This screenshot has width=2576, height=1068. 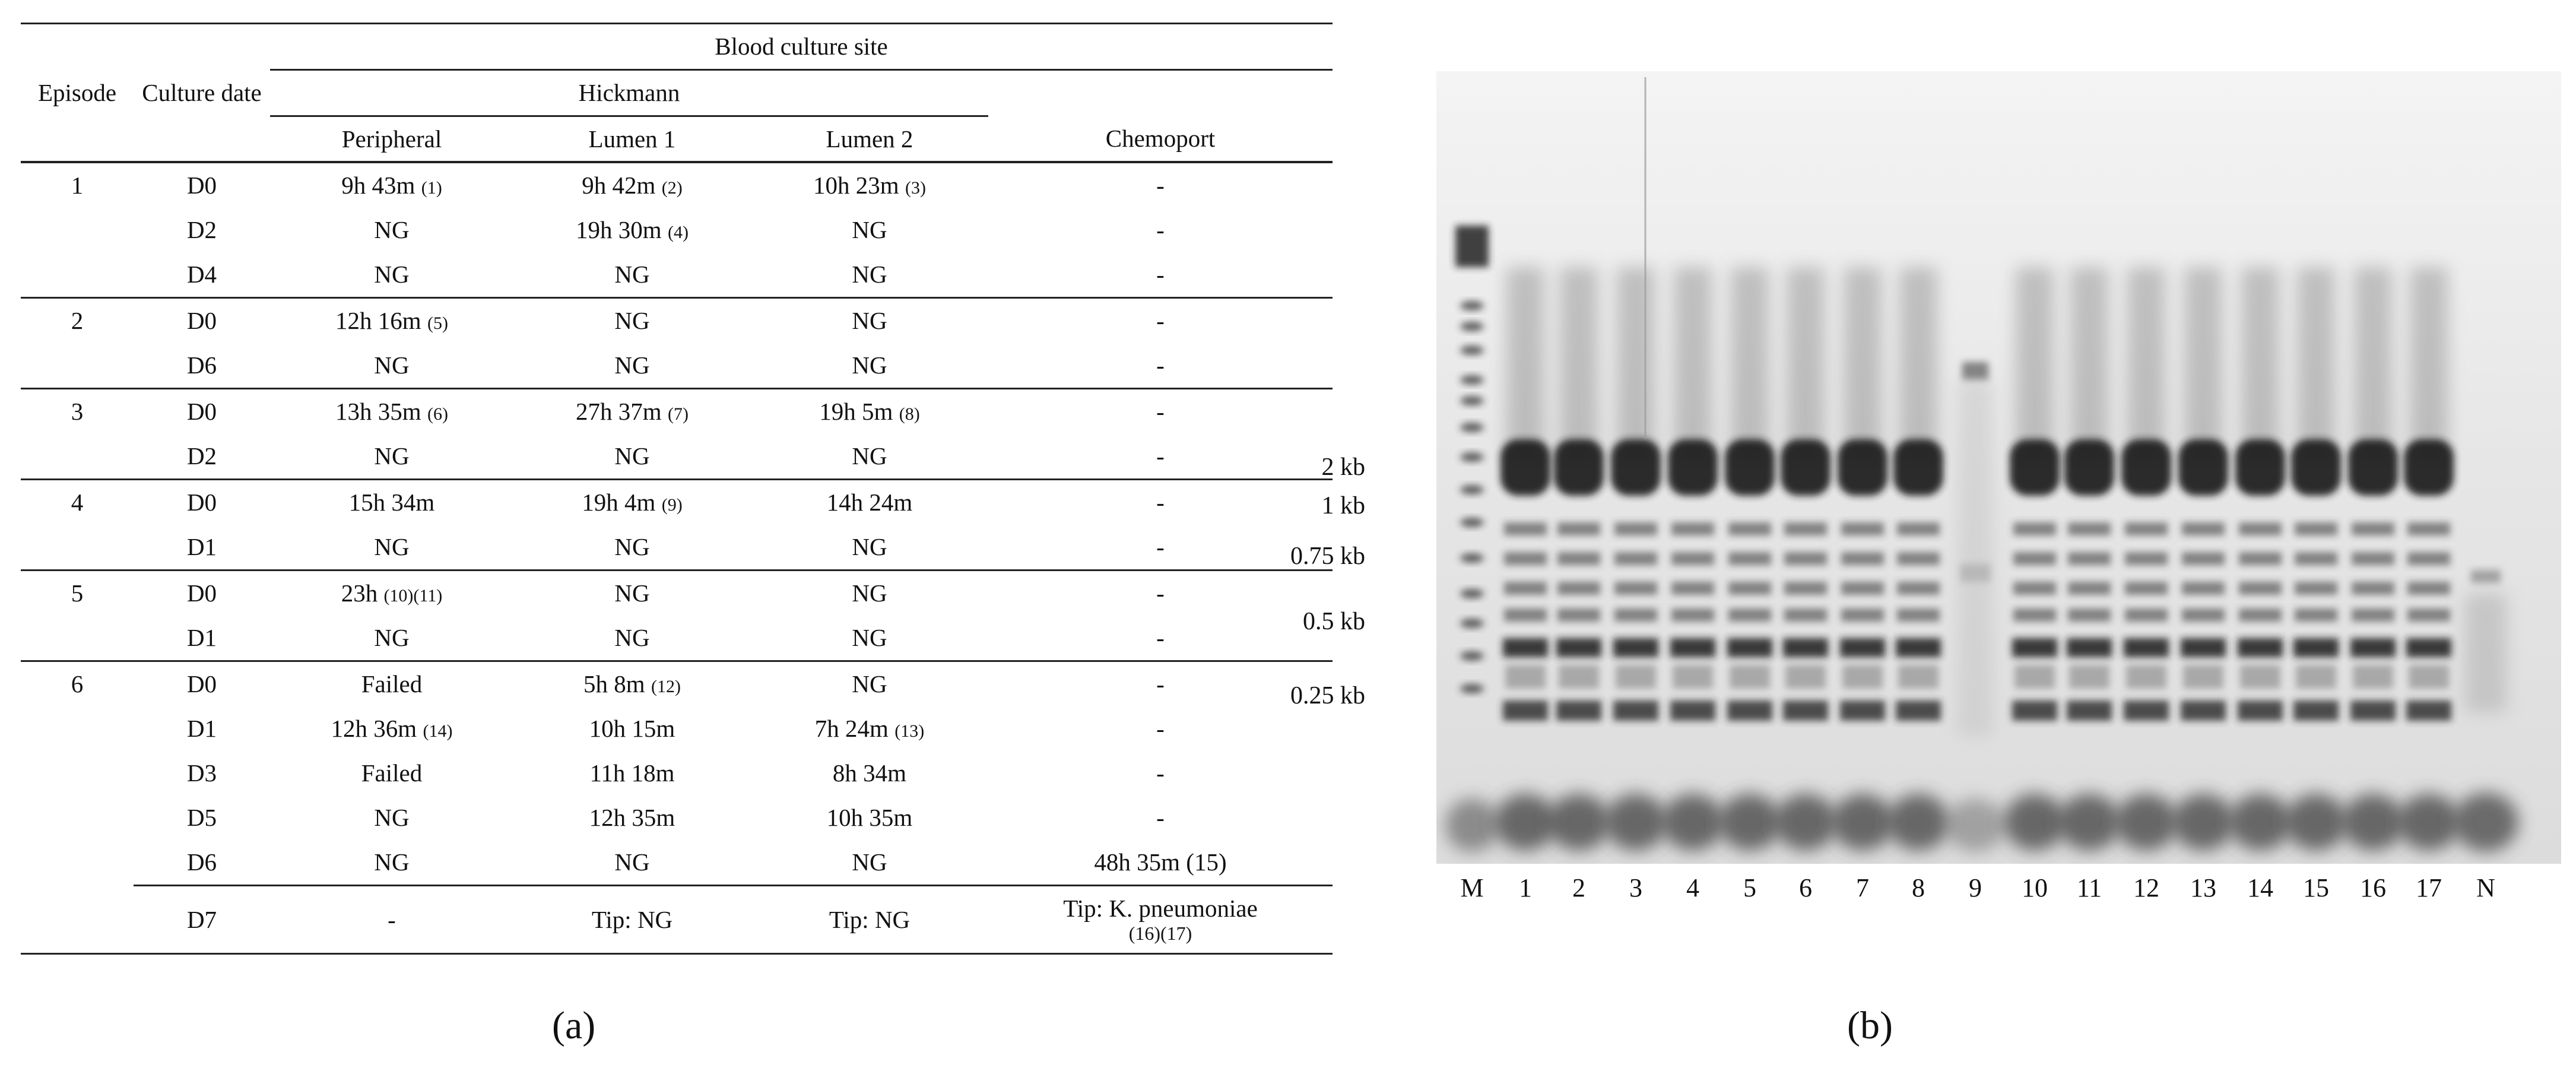 I want to click on chemoport-tip-result: Tip: K. pneumoniae, so click(x=1160, y=908).